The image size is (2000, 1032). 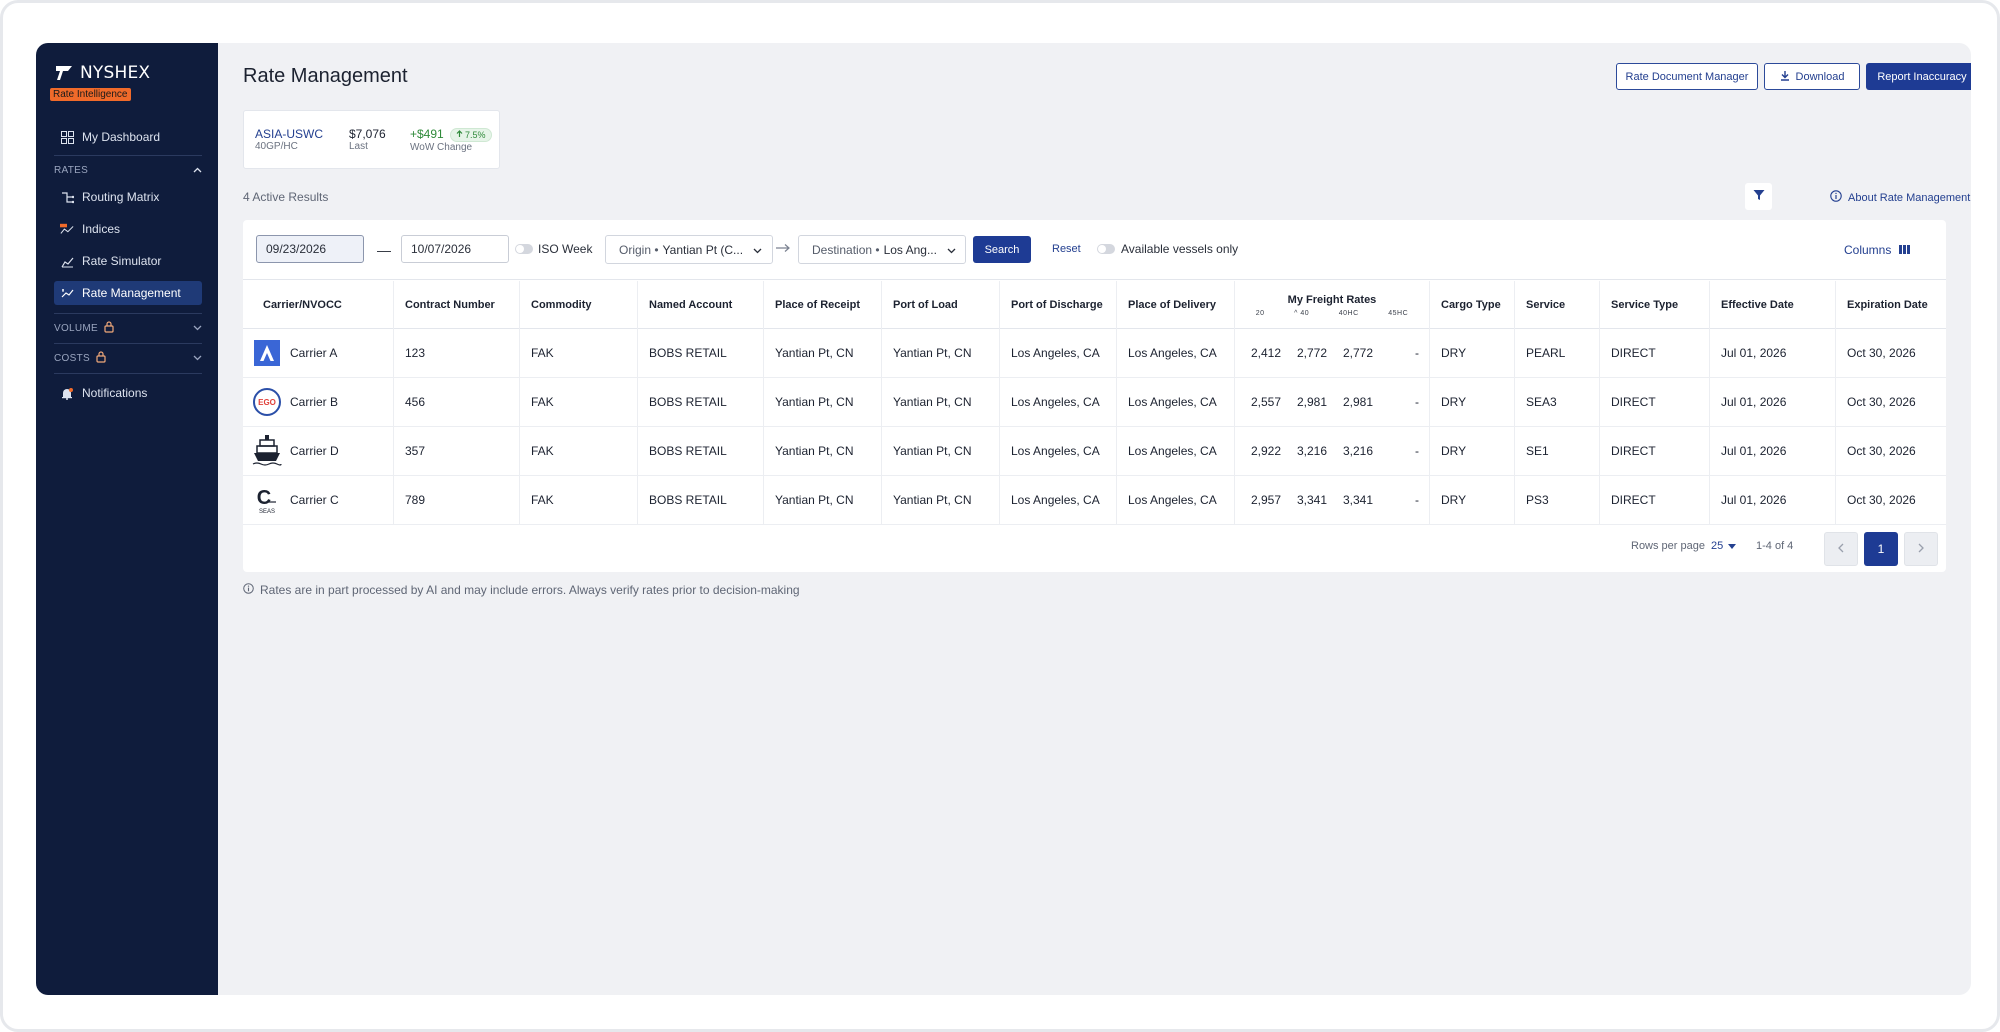 What do you see at coordinates (1297, 313) in the screenshot?
I see `sort-up-icon: ^` at bounding box center [1297, 313].